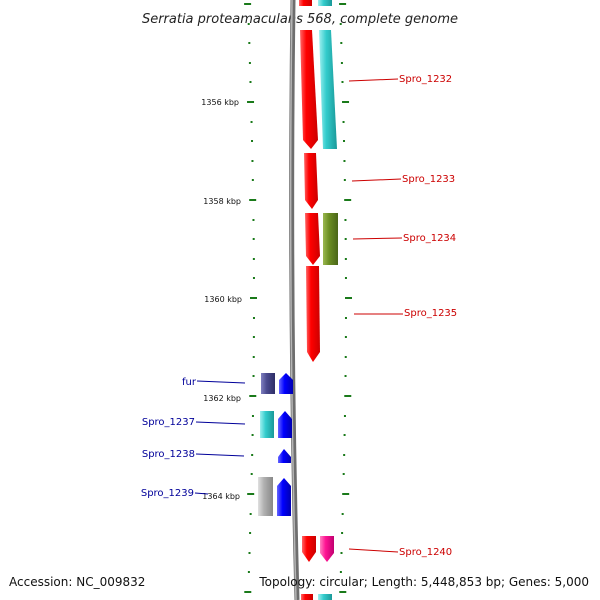  Describe the element at coordinates (220, 102) in the screenshot. I see `kbp-label: 1356 kbp` at that location.